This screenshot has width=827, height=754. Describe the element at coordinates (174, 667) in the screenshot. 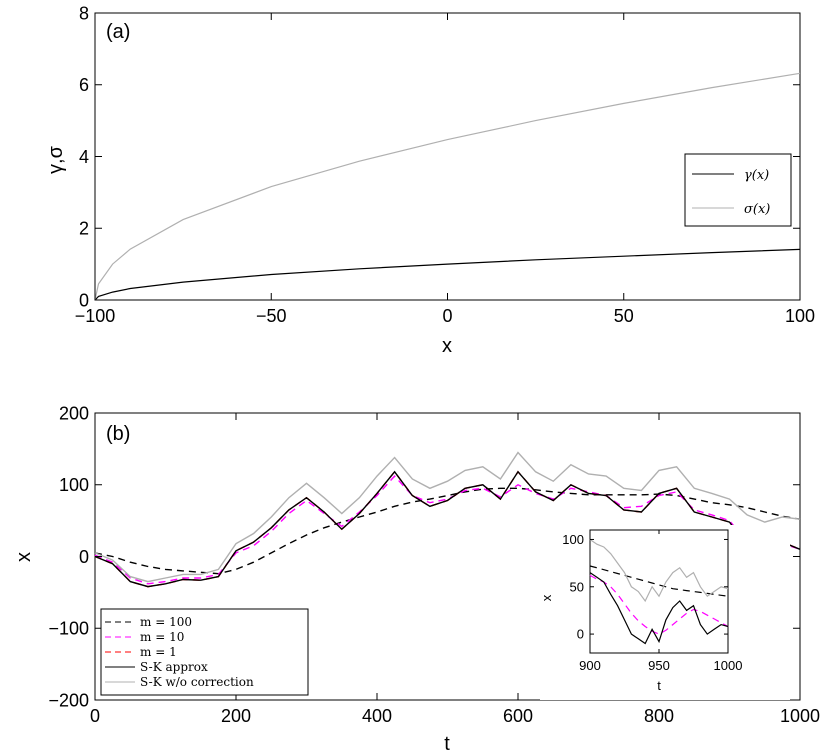

I see `legend-label-sk: S-K approx` at that location.